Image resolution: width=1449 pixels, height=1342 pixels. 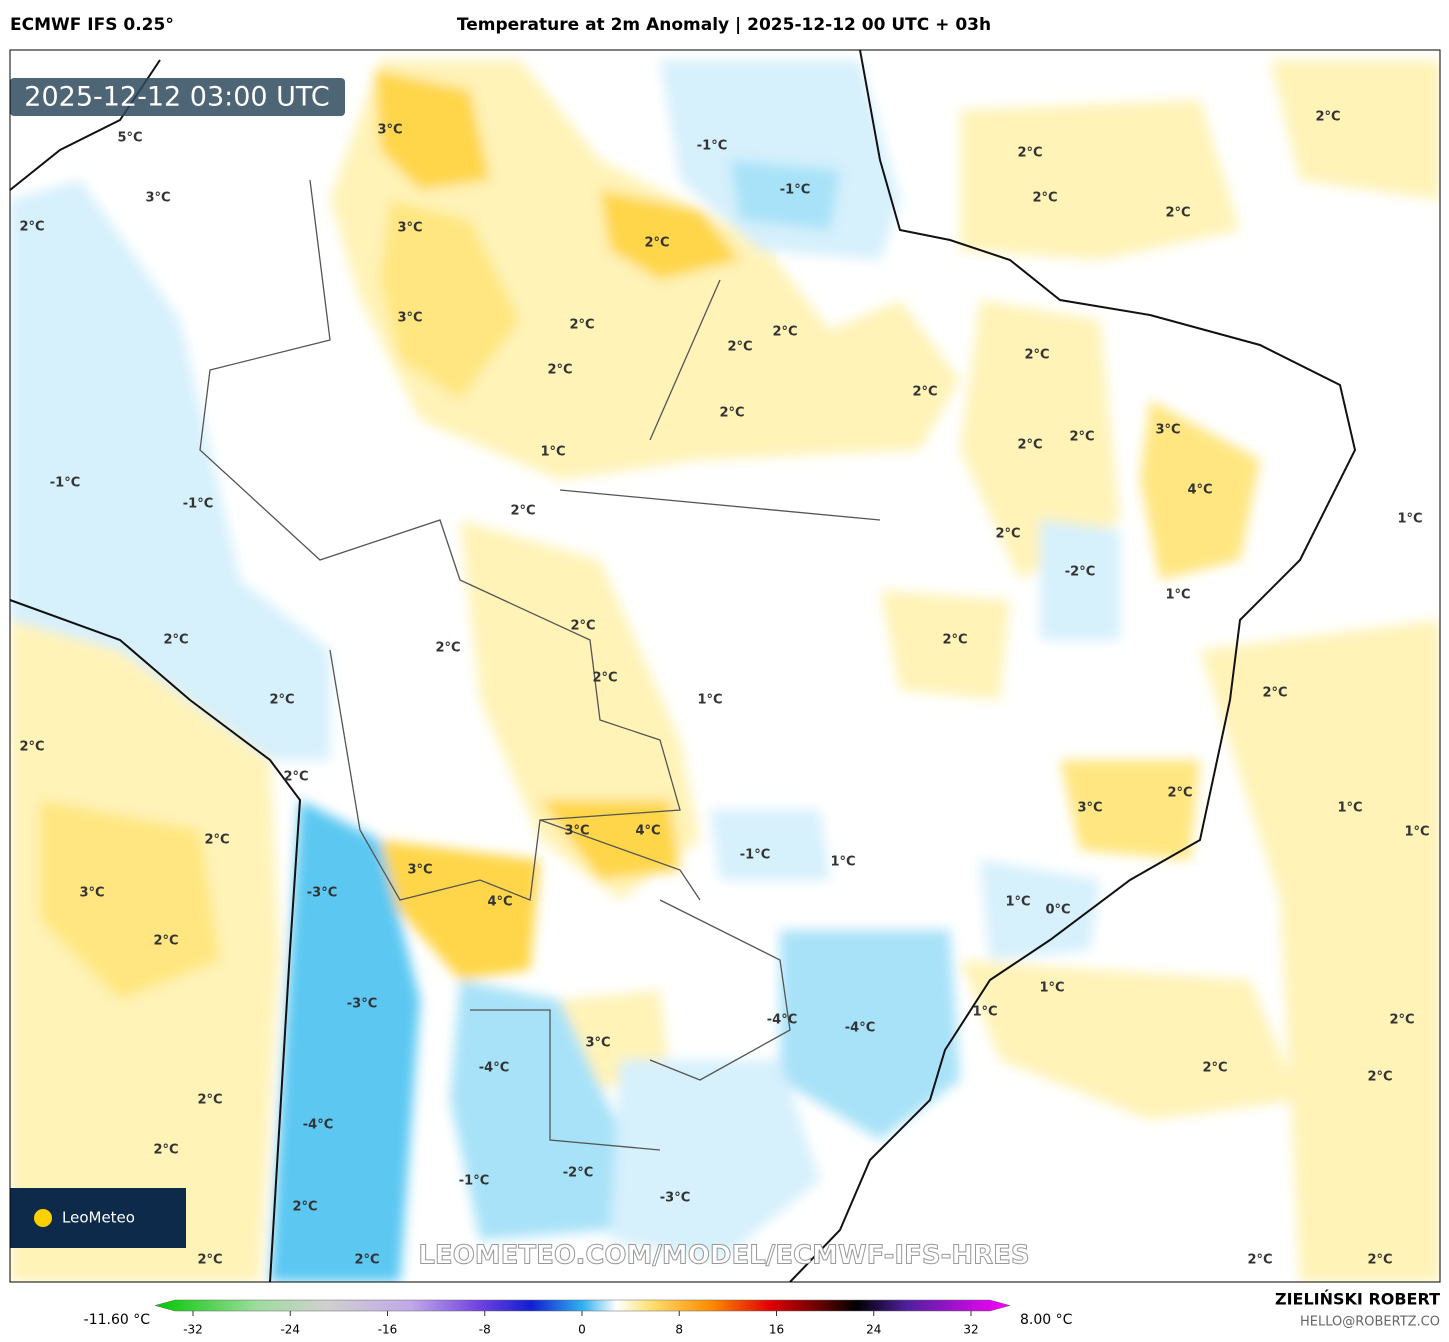 What do you see at coordinates (582, 1305) in the screenshot?
I see `colorbar` at bounding box center [582, 1305].